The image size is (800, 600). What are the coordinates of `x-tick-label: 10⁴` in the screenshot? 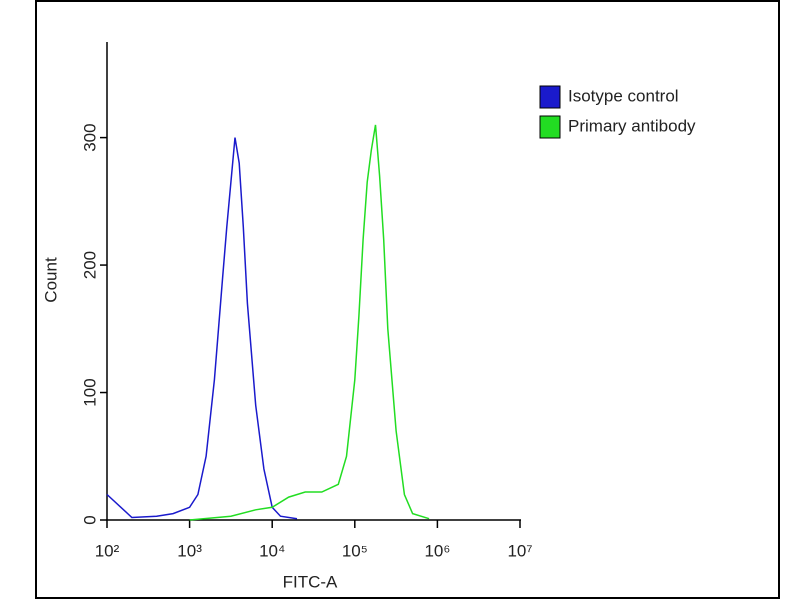 It's located at (272, 550).